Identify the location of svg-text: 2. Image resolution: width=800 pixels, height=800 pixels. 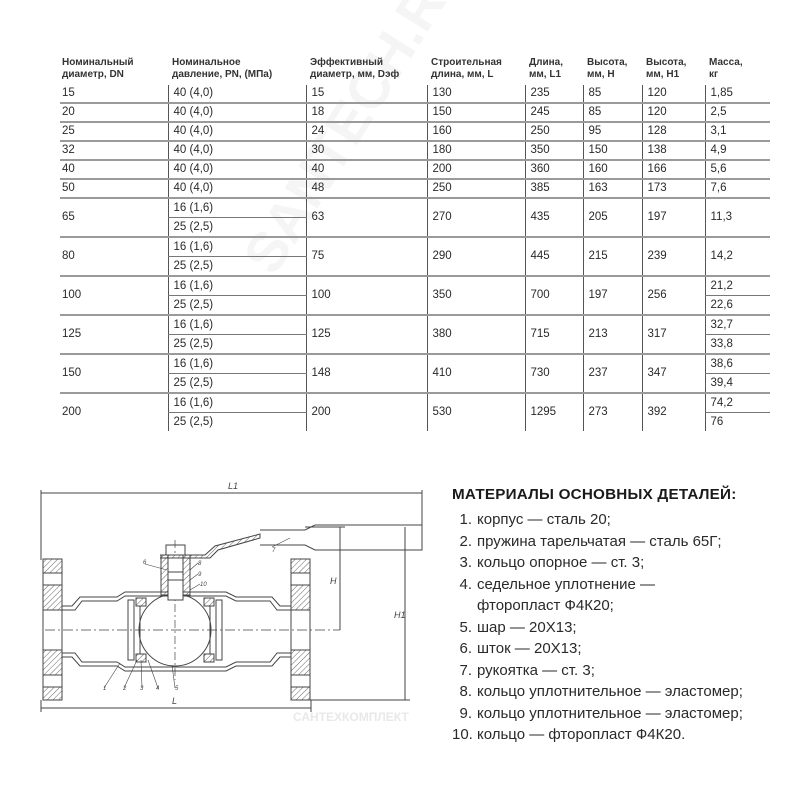
(124, 689).